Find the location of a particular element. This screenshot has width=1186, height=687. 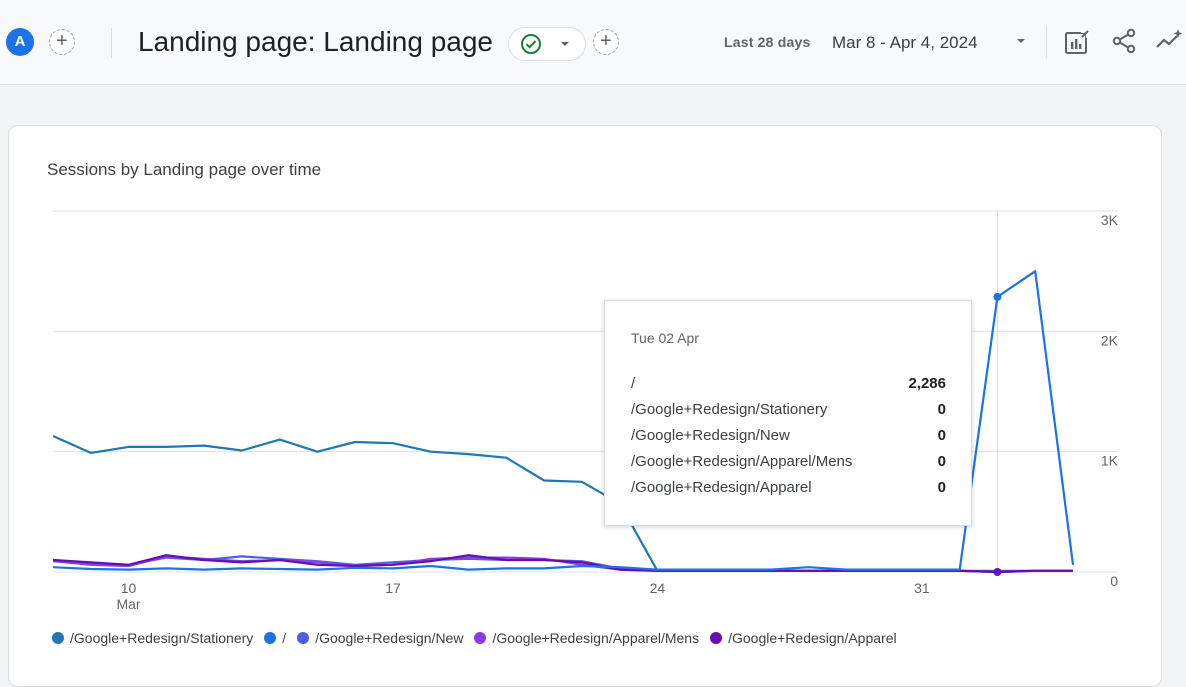

legend-item-apparel-mens: /Google+Redesign/Apparel/Mens is located at coordinates (586, 638).